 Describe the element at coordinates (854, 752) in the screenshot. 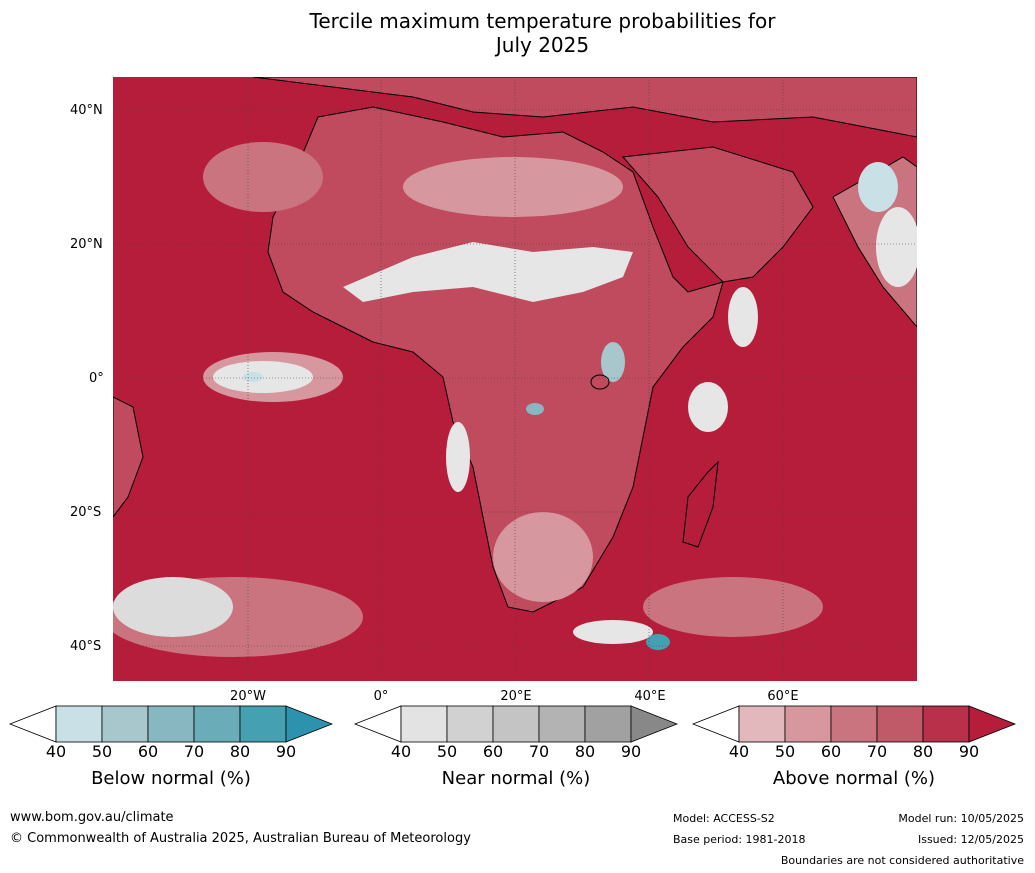

I see `colorbar-ticks-above-normal: 40 50 60 70 80 90` at that location.